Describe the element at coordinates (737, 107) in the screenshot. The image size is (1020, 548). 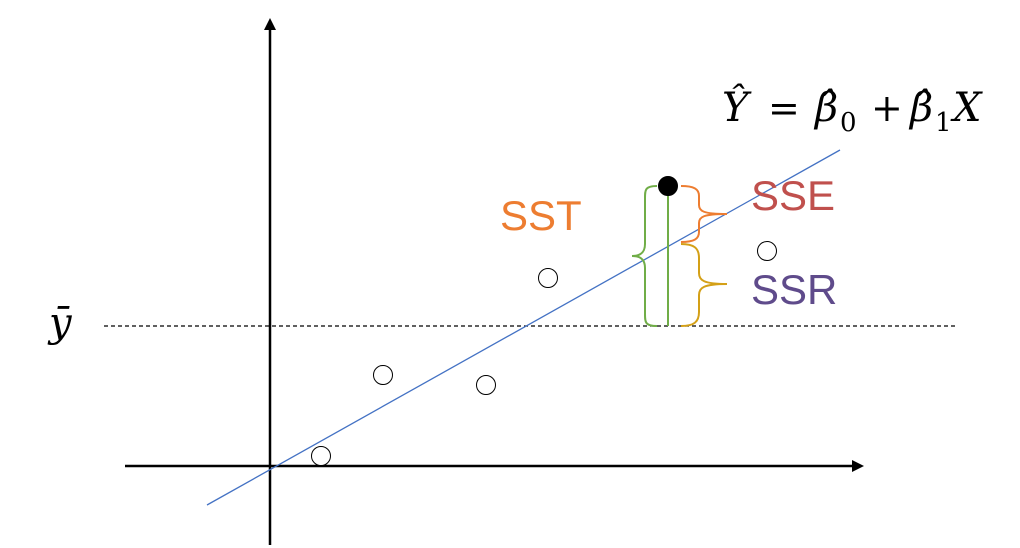
I see `equation-y-hat: Ŷ` at that location.